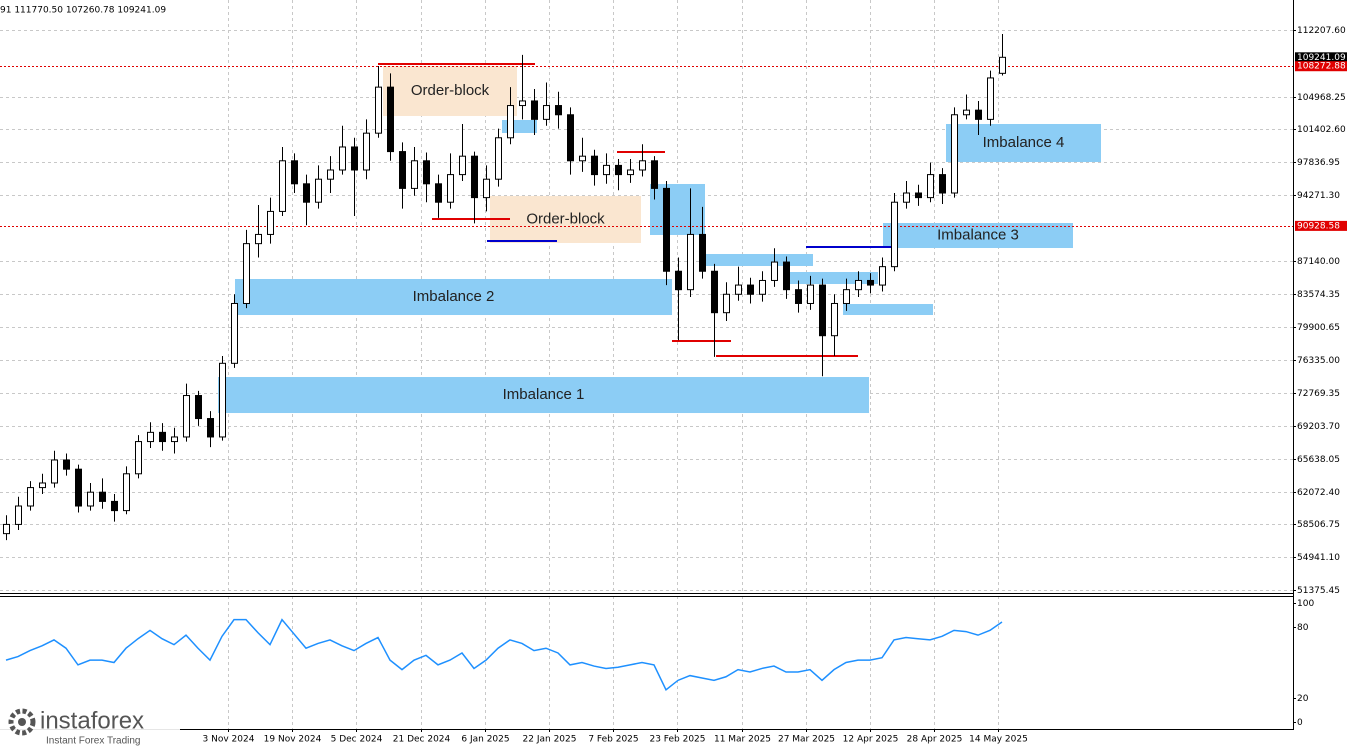 The height and width of the screenshot is (750, 1350). What do you see at coordinates (1318, 328) in the screenshot?
I see `y-tick-label: 79900.65` at bounding box center [1318, 328].